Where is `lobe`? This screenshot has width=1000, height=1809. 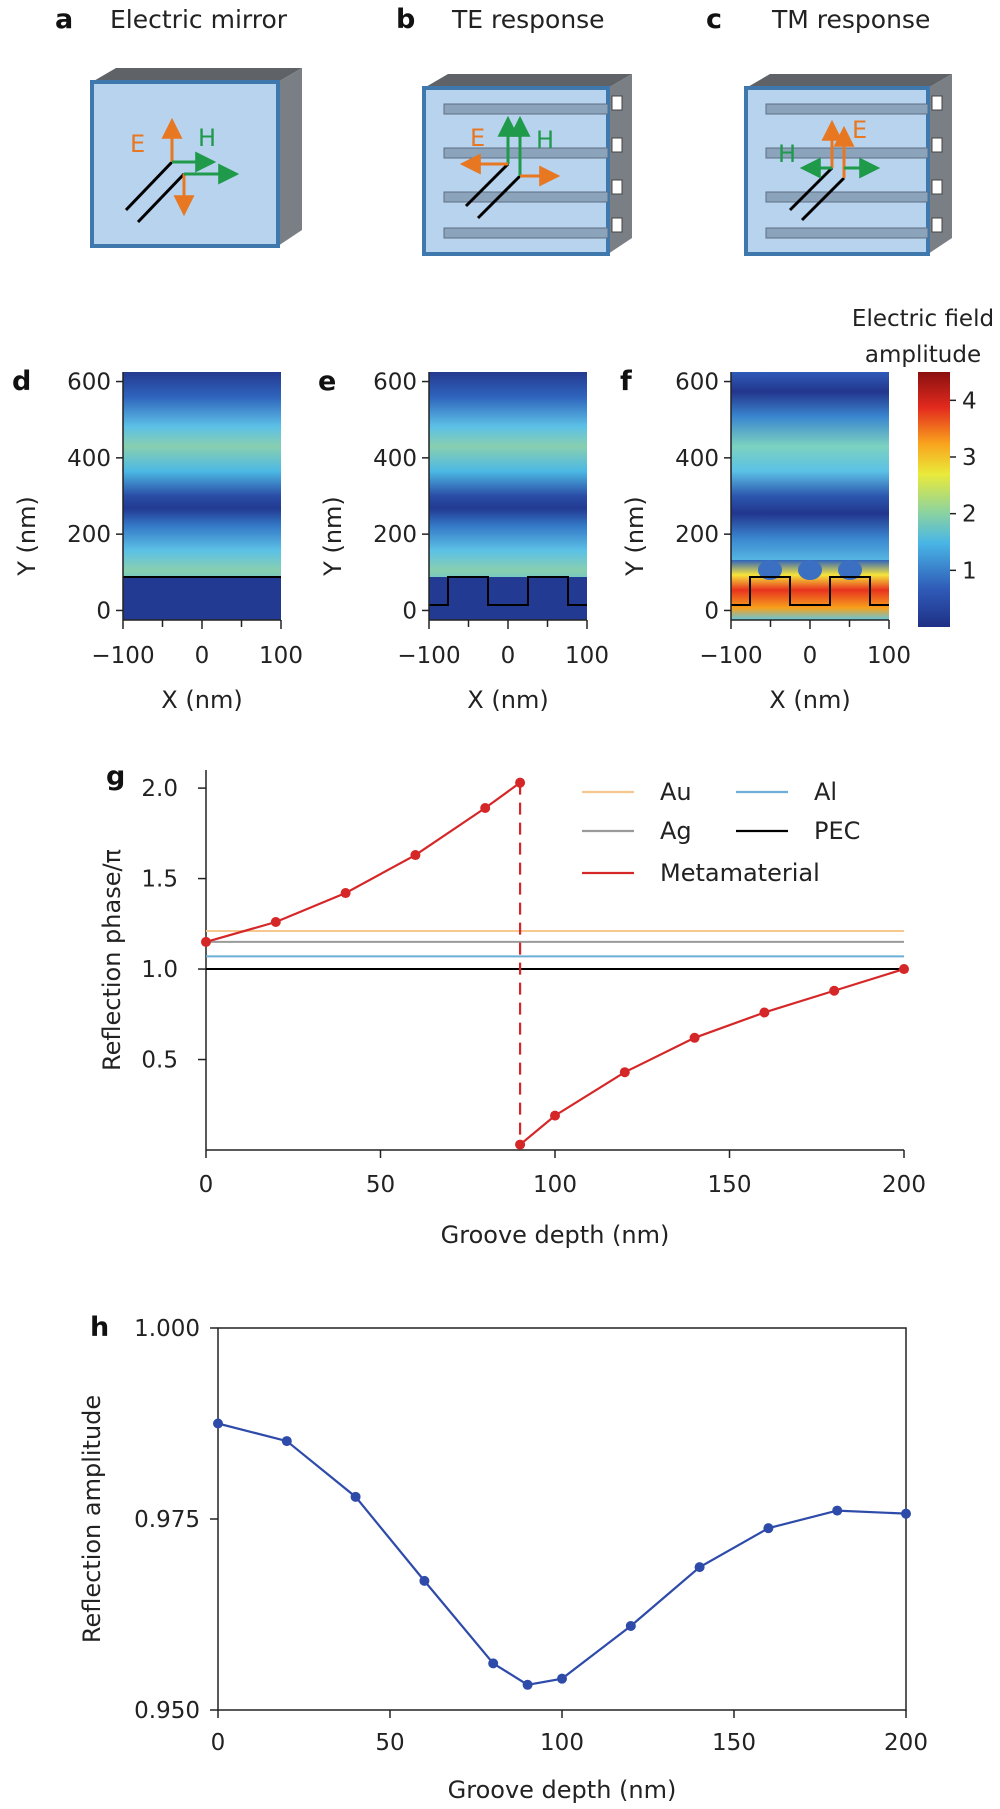
lobe is located at coordinates (850, 570).